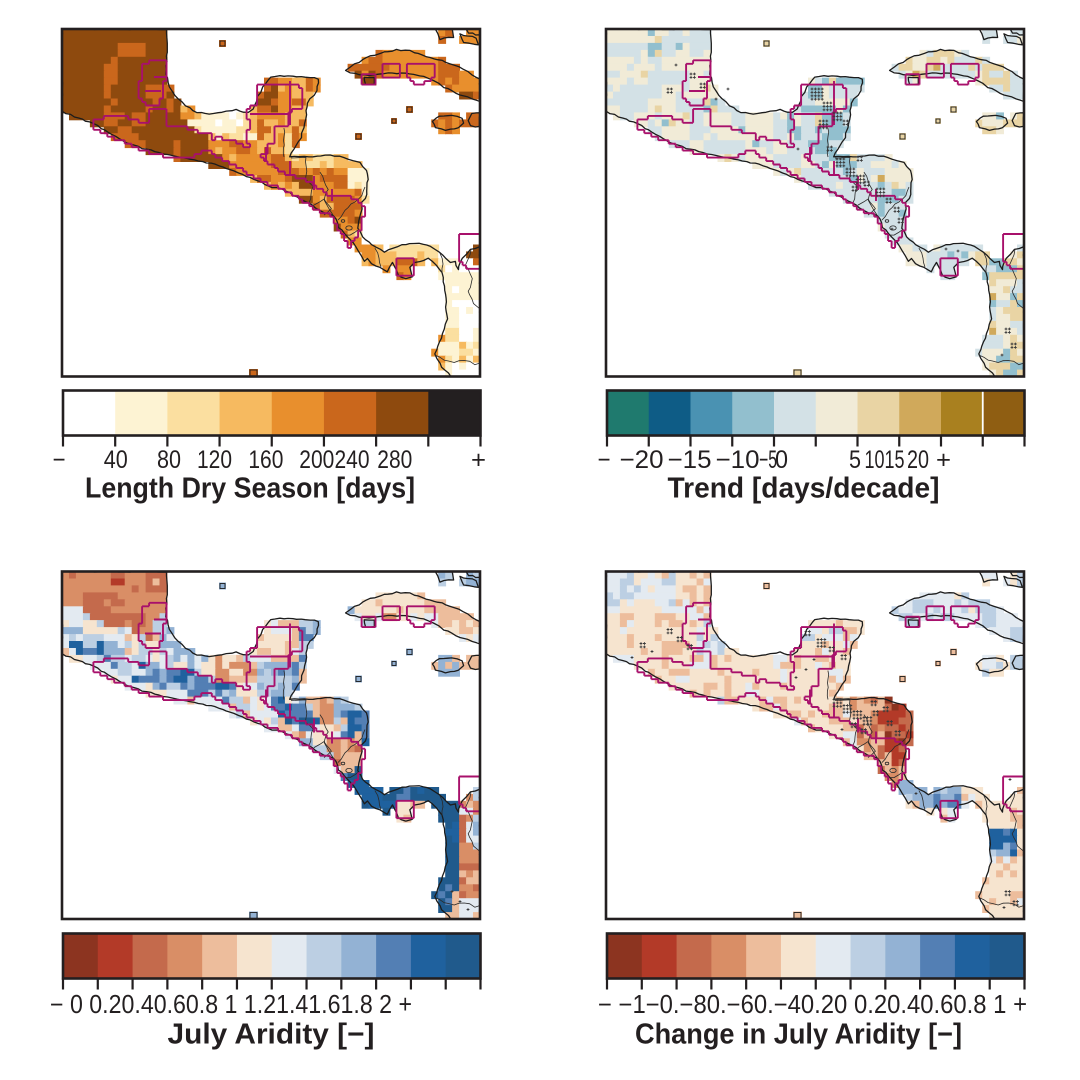  I want to click on svg-text: −15, so click(690, 460).